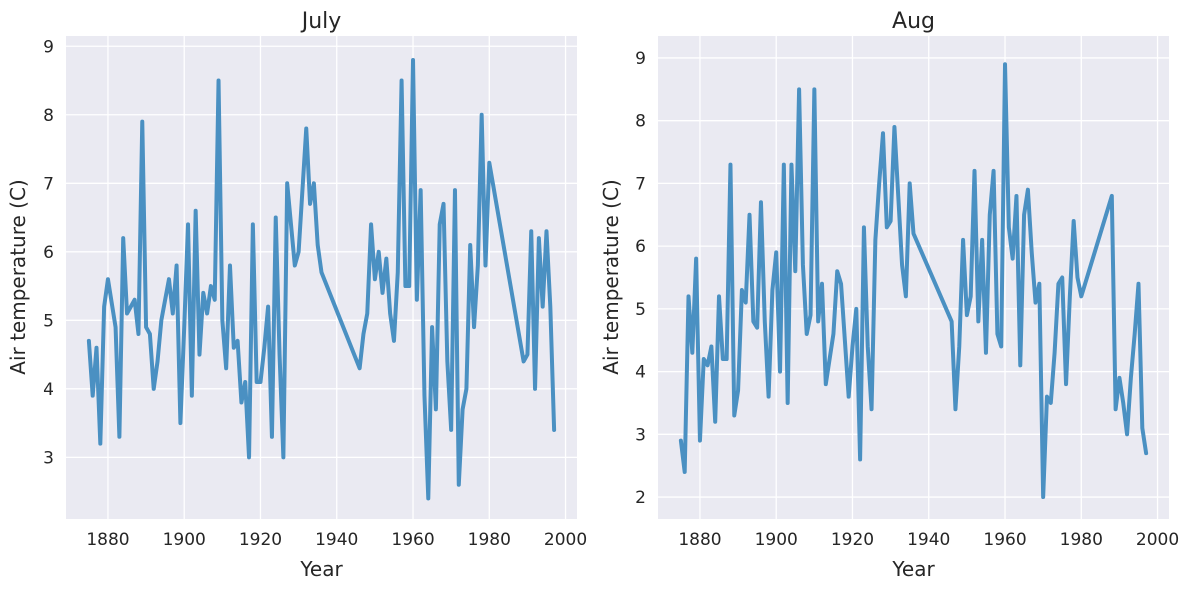  I want to click on yticks-july: 3 4 5 6 7 8 9, so click(48, 252).